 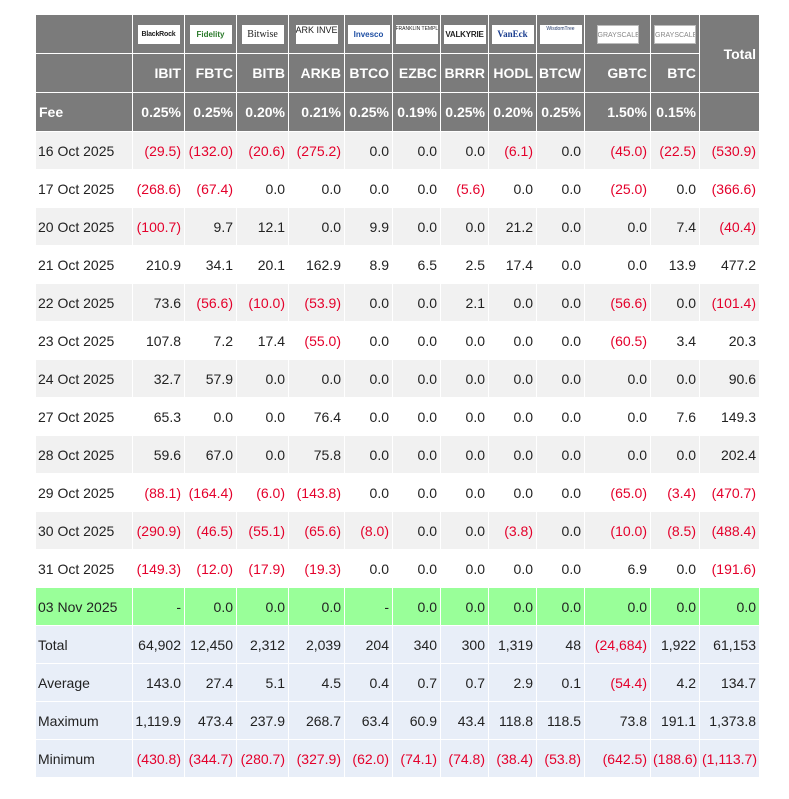 I want to click on flow-cell-ibit: (100.7), so click(x=158, y=226).